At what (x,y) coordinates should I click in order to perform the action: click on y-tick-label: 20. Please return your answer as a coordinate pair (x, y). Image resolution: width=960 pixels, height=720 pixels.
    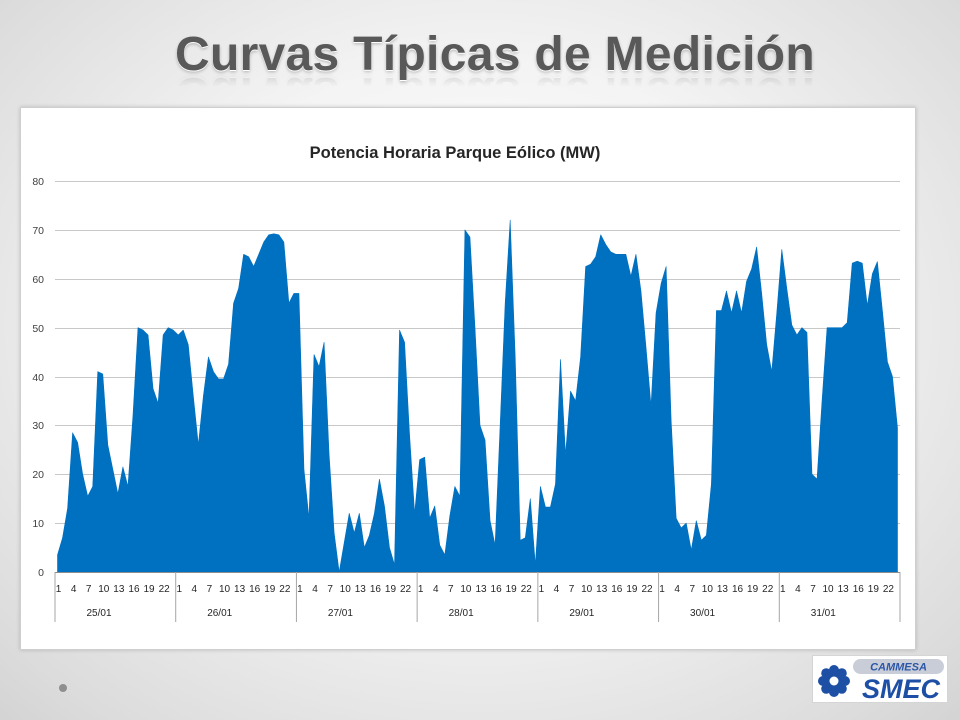
    Looking at the image, I should click on (38, 475).